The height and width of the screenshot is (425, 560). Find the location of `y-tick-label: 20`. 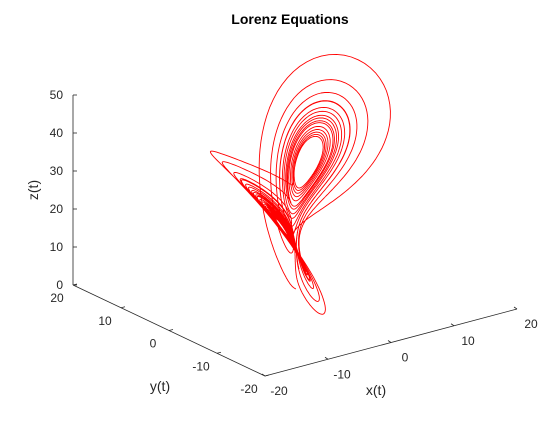

y-tick-label: 20 is located at coordinates (57, 298).